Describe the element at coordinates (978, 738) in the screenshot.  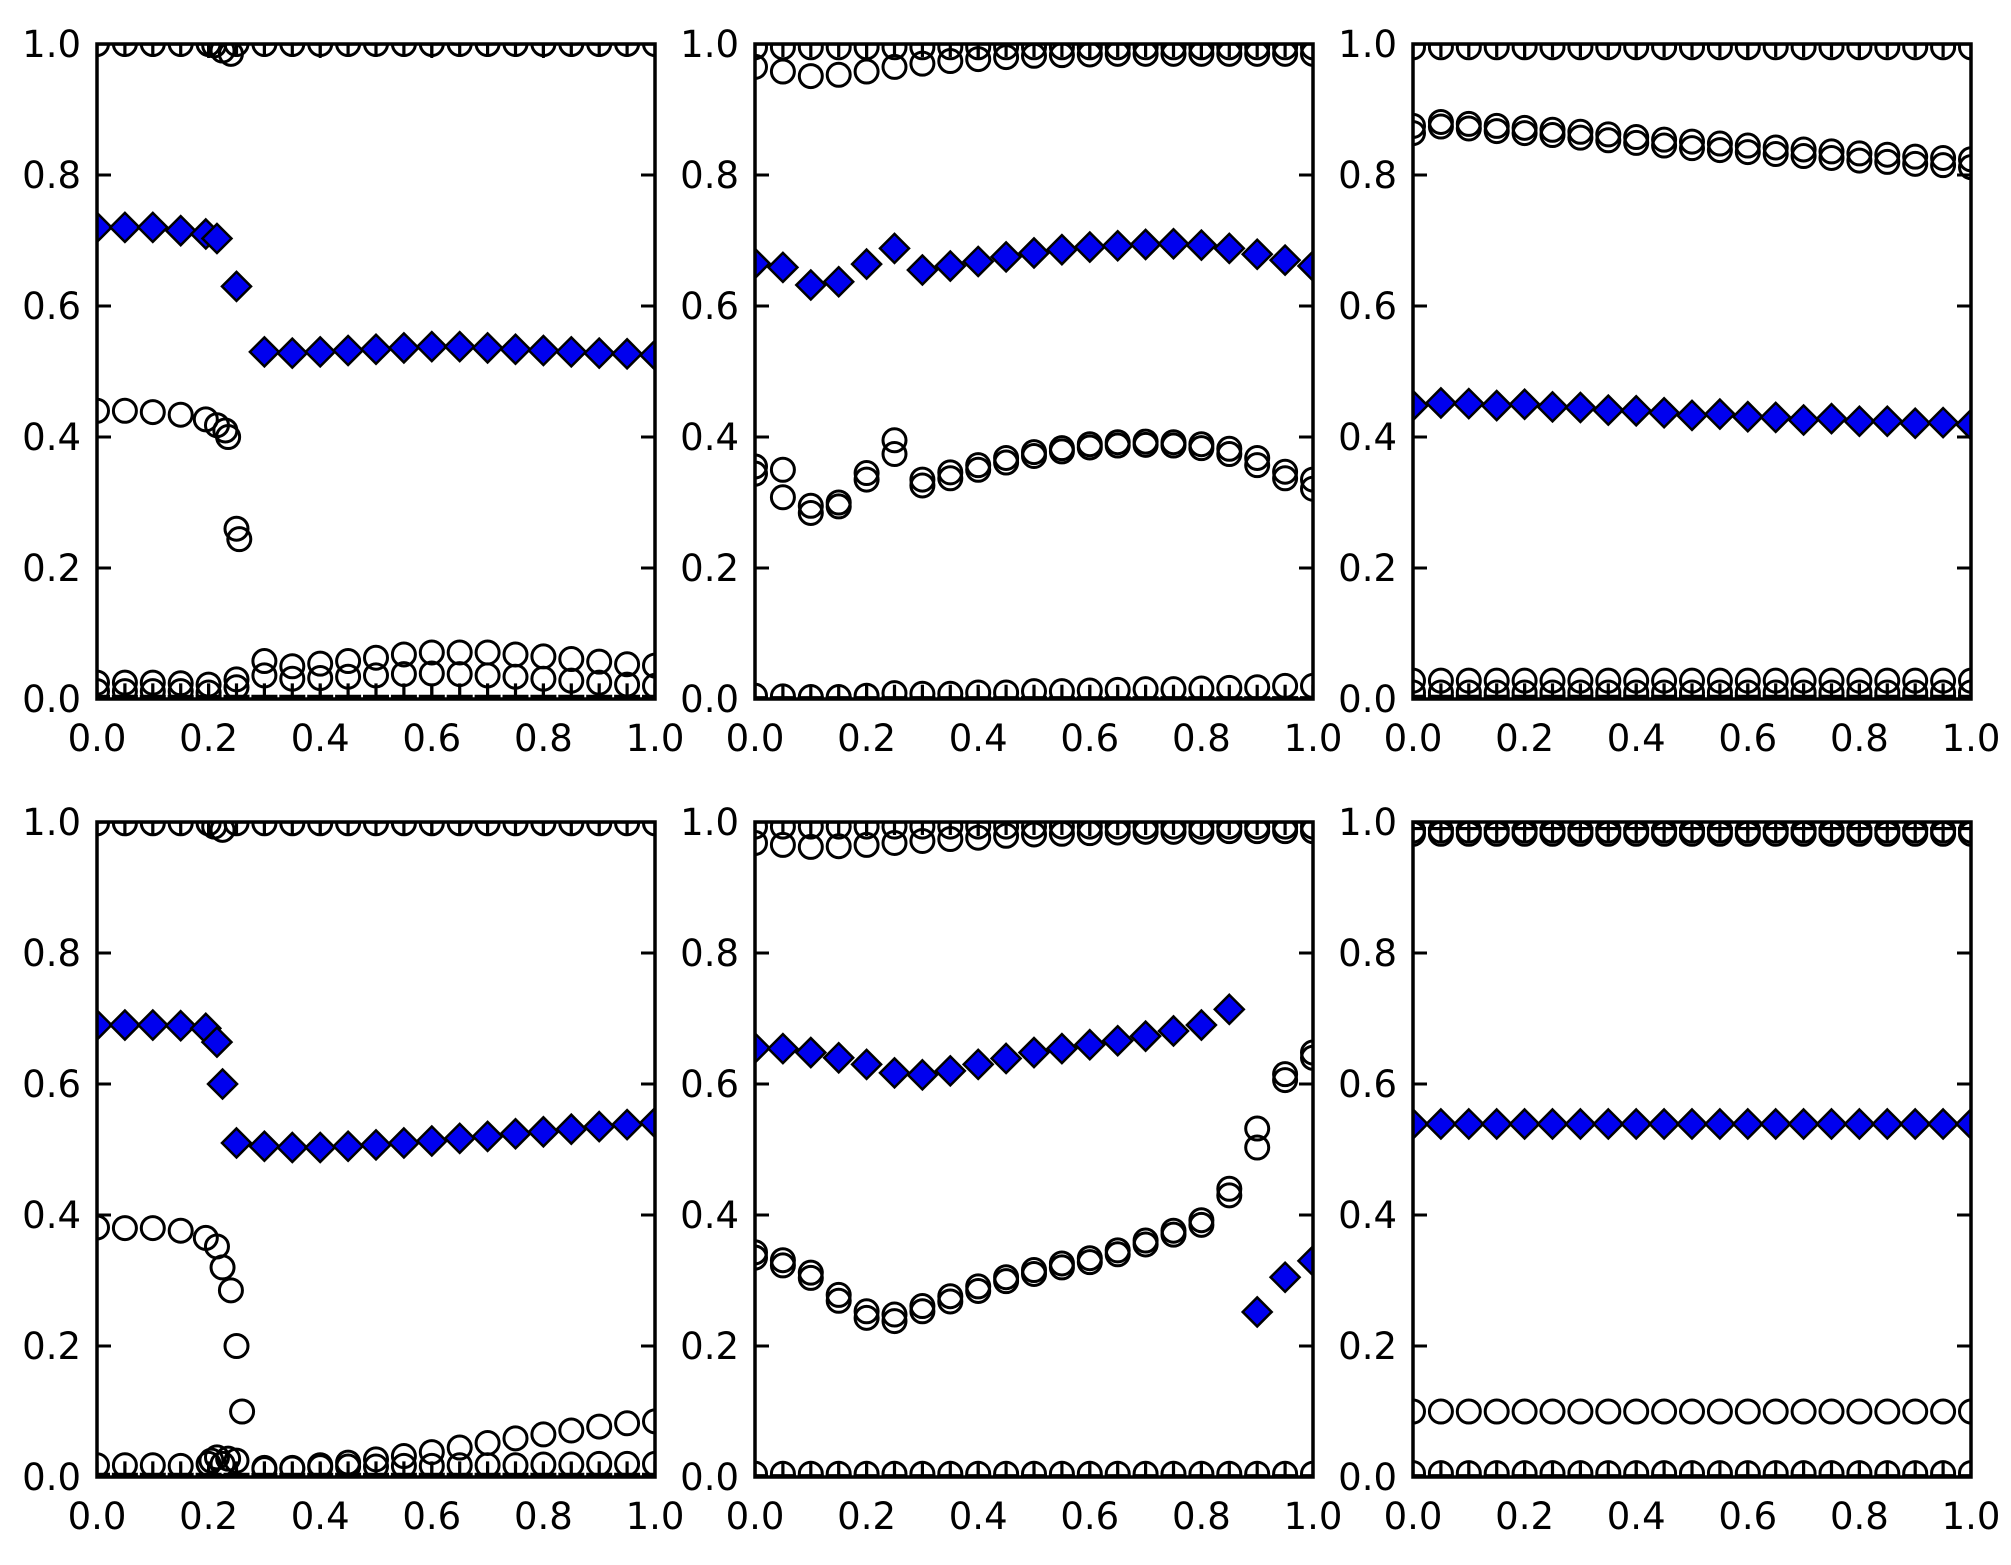
I see `x-tick-label: 0.4` at that location.